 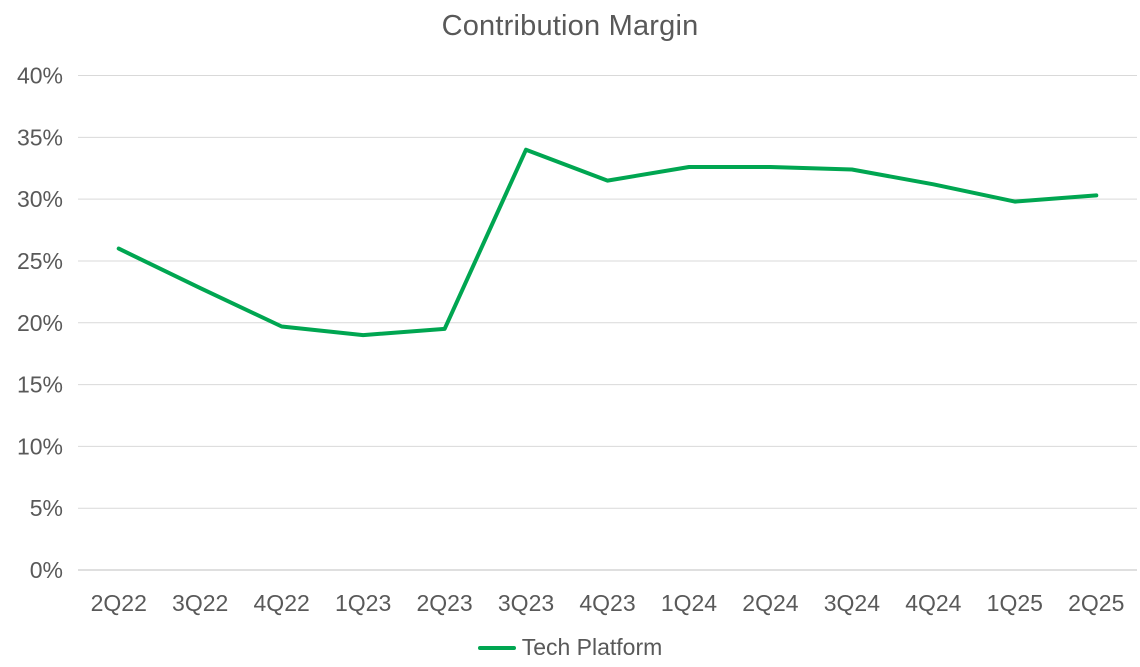 I want to click on x-tick-label: 3Q22, so click(x=200, y=603).